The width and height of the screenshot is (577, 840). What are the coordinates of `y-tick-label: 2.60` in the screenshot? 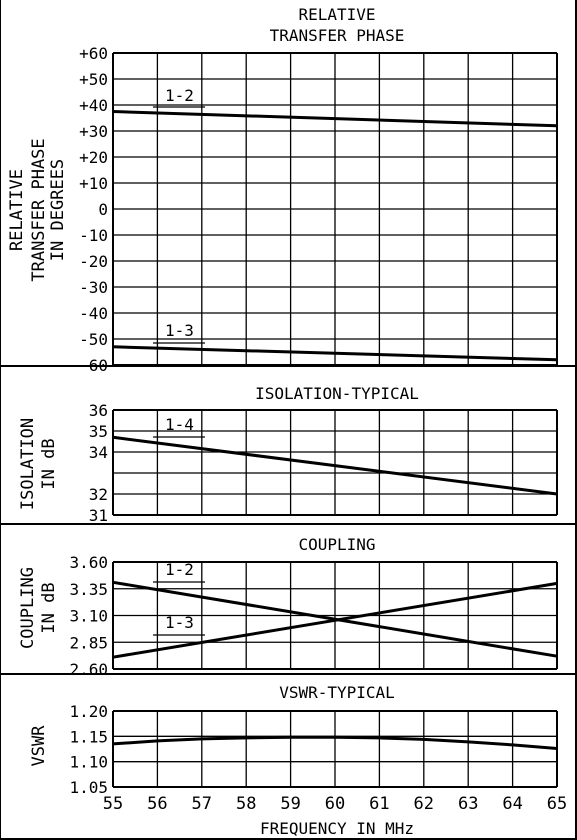 It's located at (88, 669).